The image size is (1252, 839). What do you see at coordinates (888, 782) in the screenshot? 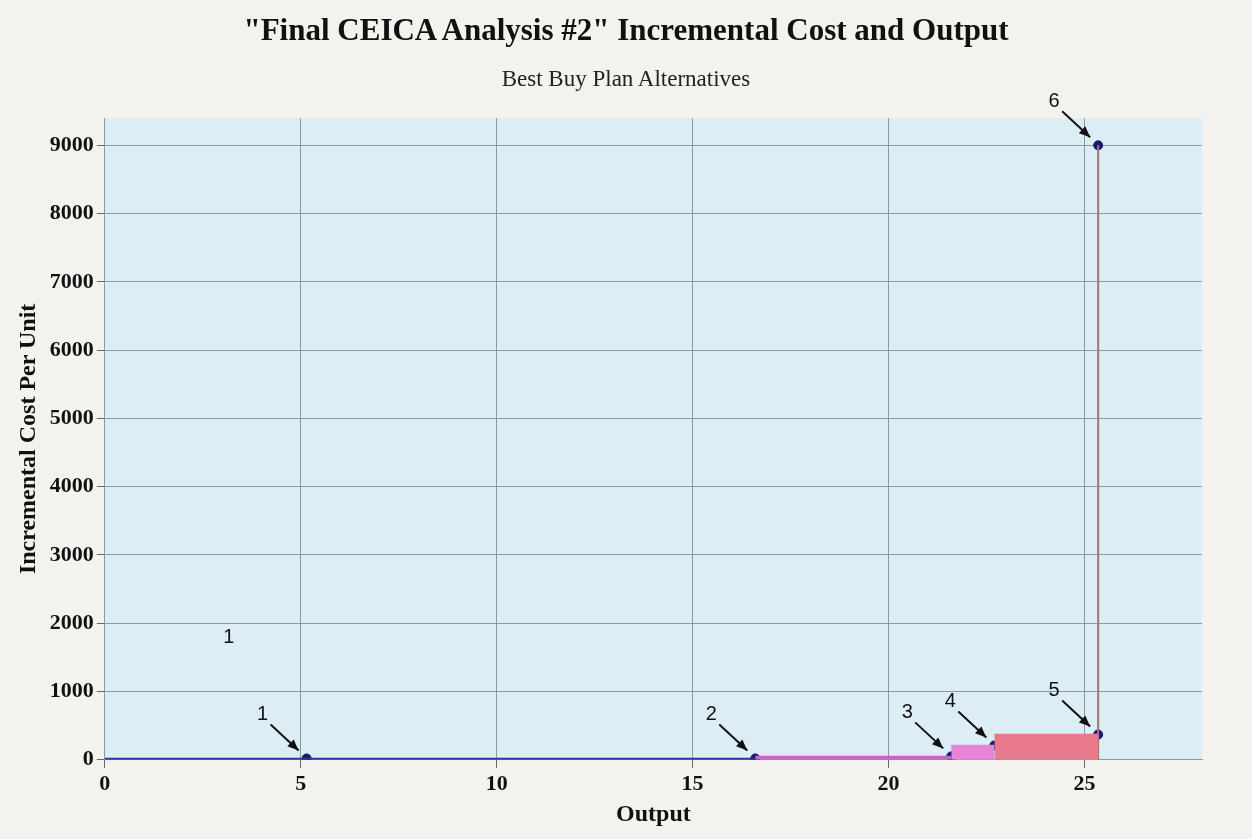
I see `x-tick-label: 20` at bounding box center [888, 782].